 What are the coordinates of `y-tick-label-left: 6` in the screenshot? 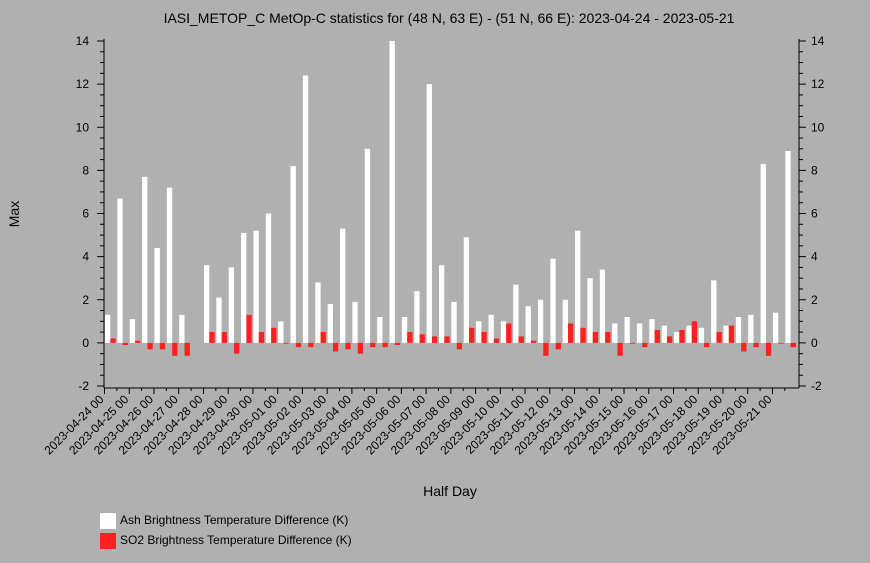 It's located at (85, 214).